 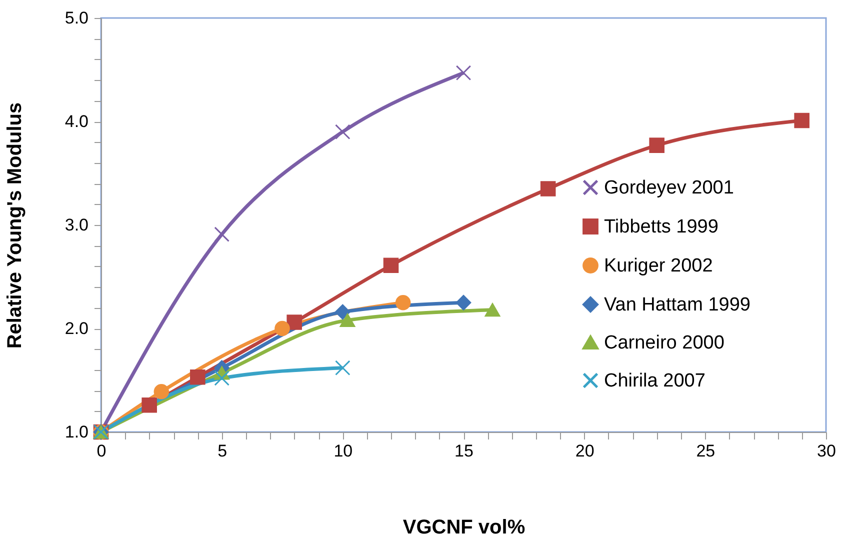 I want to click on x-tick-label: 20, so click(x=584, y=451).